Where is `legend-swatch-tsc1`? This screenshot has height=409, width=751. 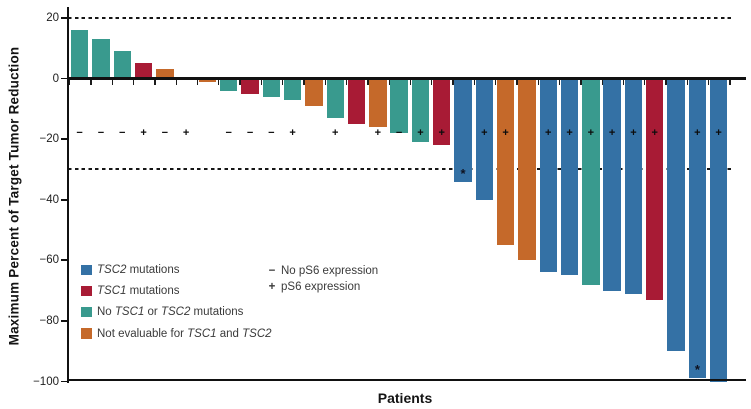 legend-swatch-tsc1 is located at coordinates (86, 291).